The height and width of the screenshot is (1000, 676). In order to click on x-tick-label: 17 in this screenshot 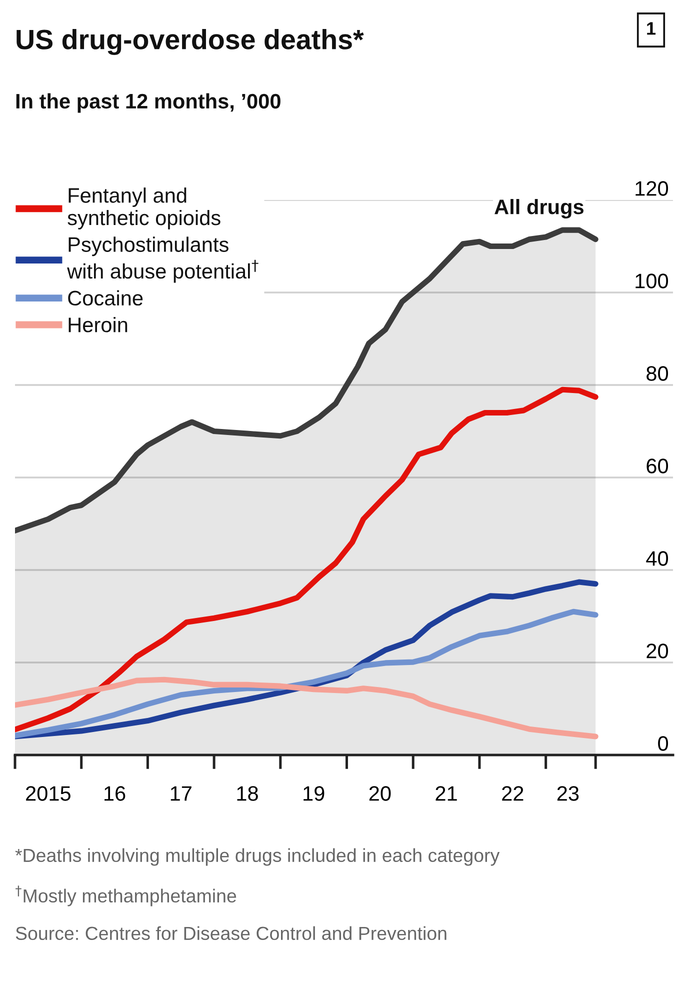, I will do `click(181, 793)`.